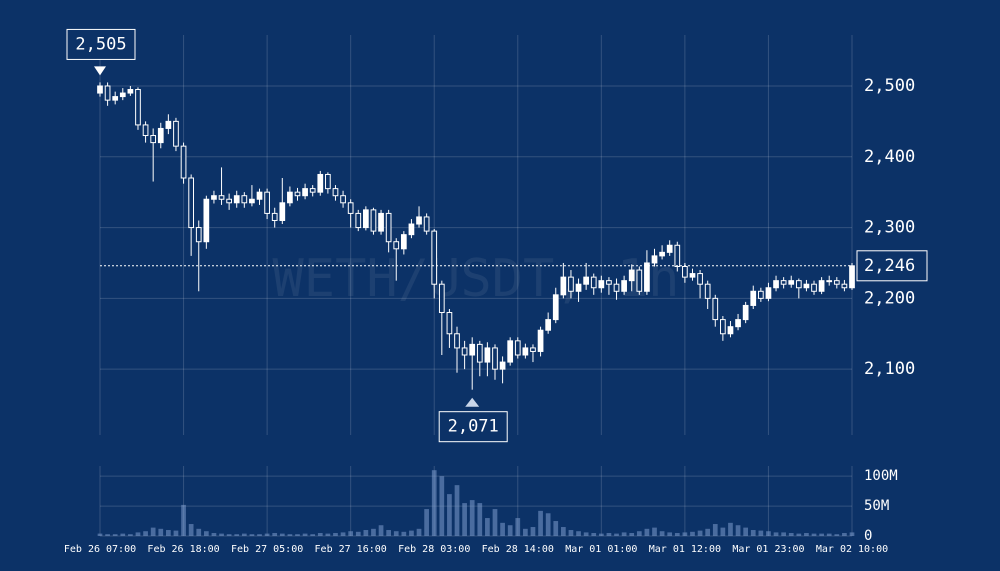 This screenshot has width=1000, height=571. Describe the element at coordinates (868, 536) in the screenshot. I see `volume-tick-label: 0` at that location.